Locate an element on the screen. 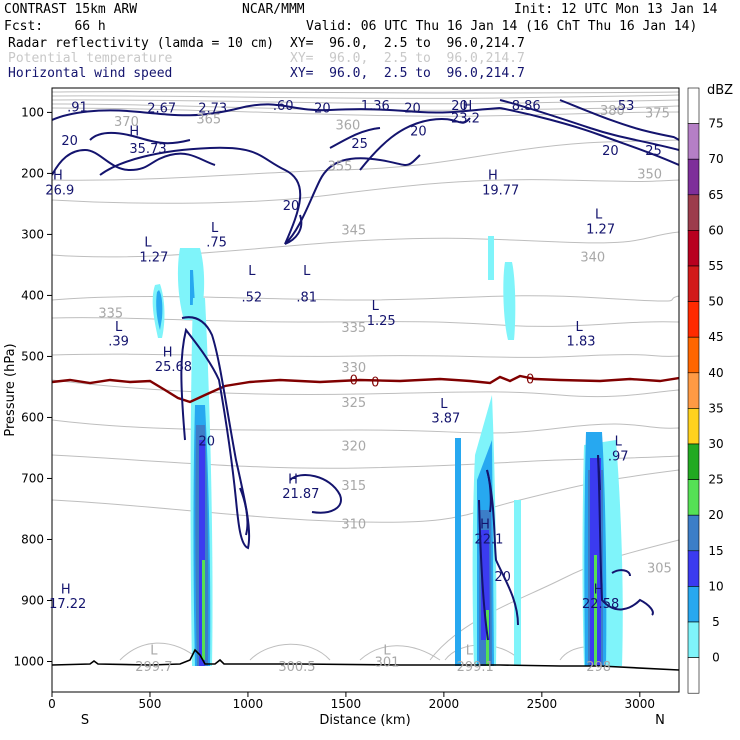 Image resolution: width=740 pixels, height=740 pixels. field-wind-name: Horizontal wind speed is located at coordinates (90, 73).